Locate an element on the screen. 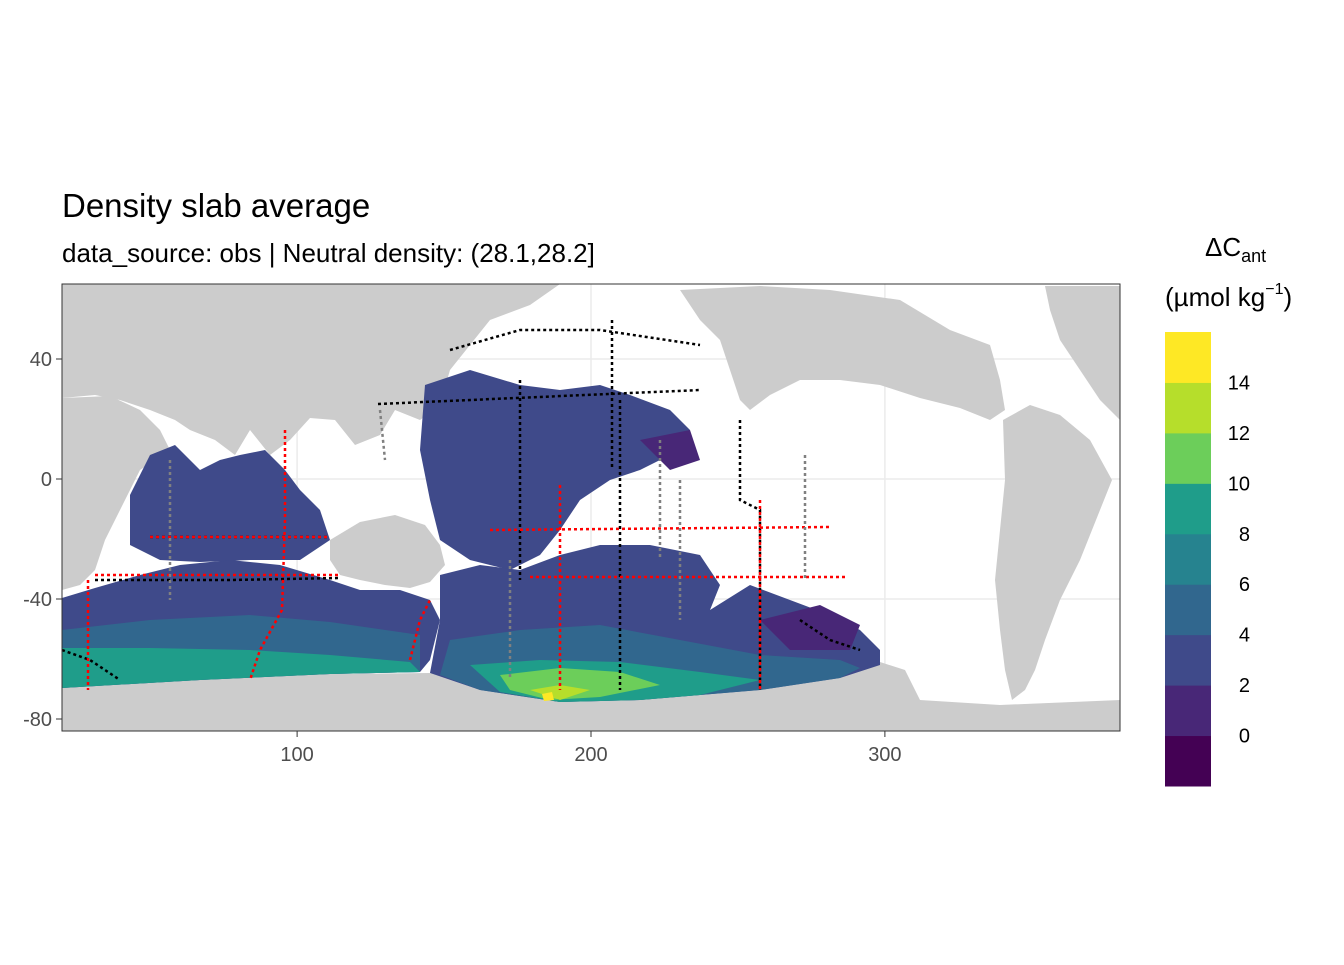  land-north-america is located at coordinates (842, 353).